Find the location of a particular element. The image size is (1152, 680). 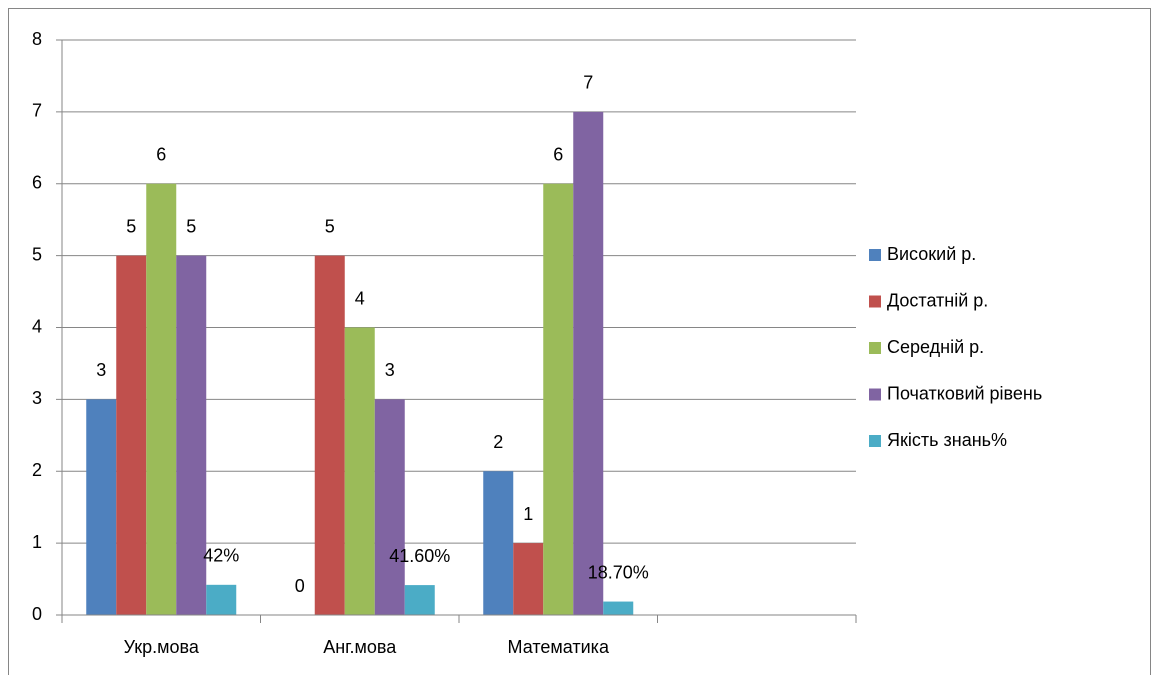

x-tick-label: Укр.мова is located at coordinates (162, 647).